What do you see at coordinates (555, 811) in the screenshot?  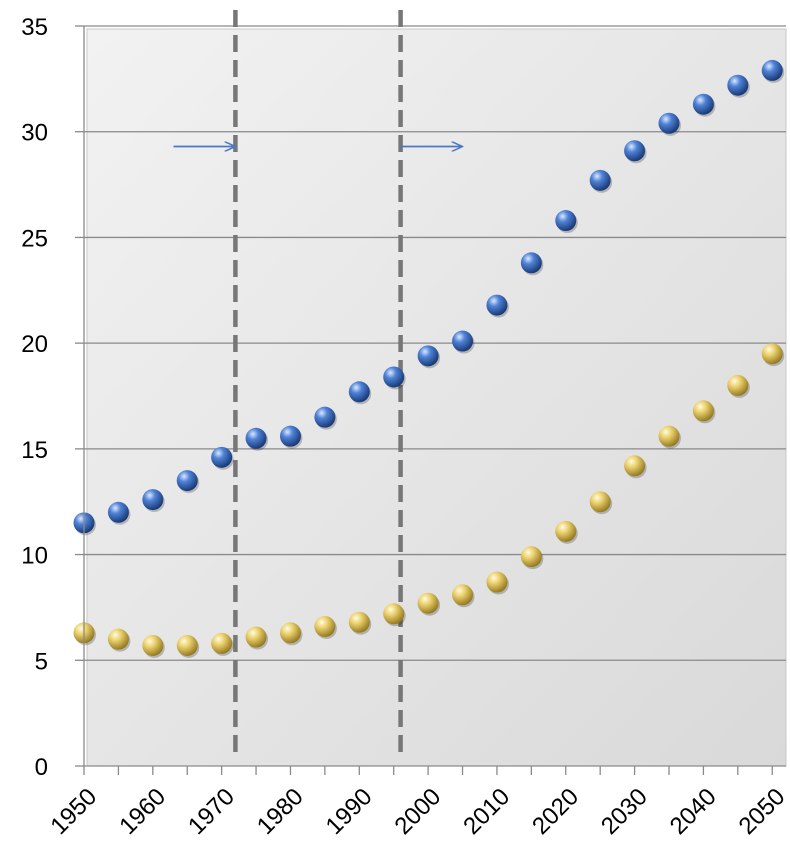 I see `x-tick-label: 2020` at bounding box center [555, 811].